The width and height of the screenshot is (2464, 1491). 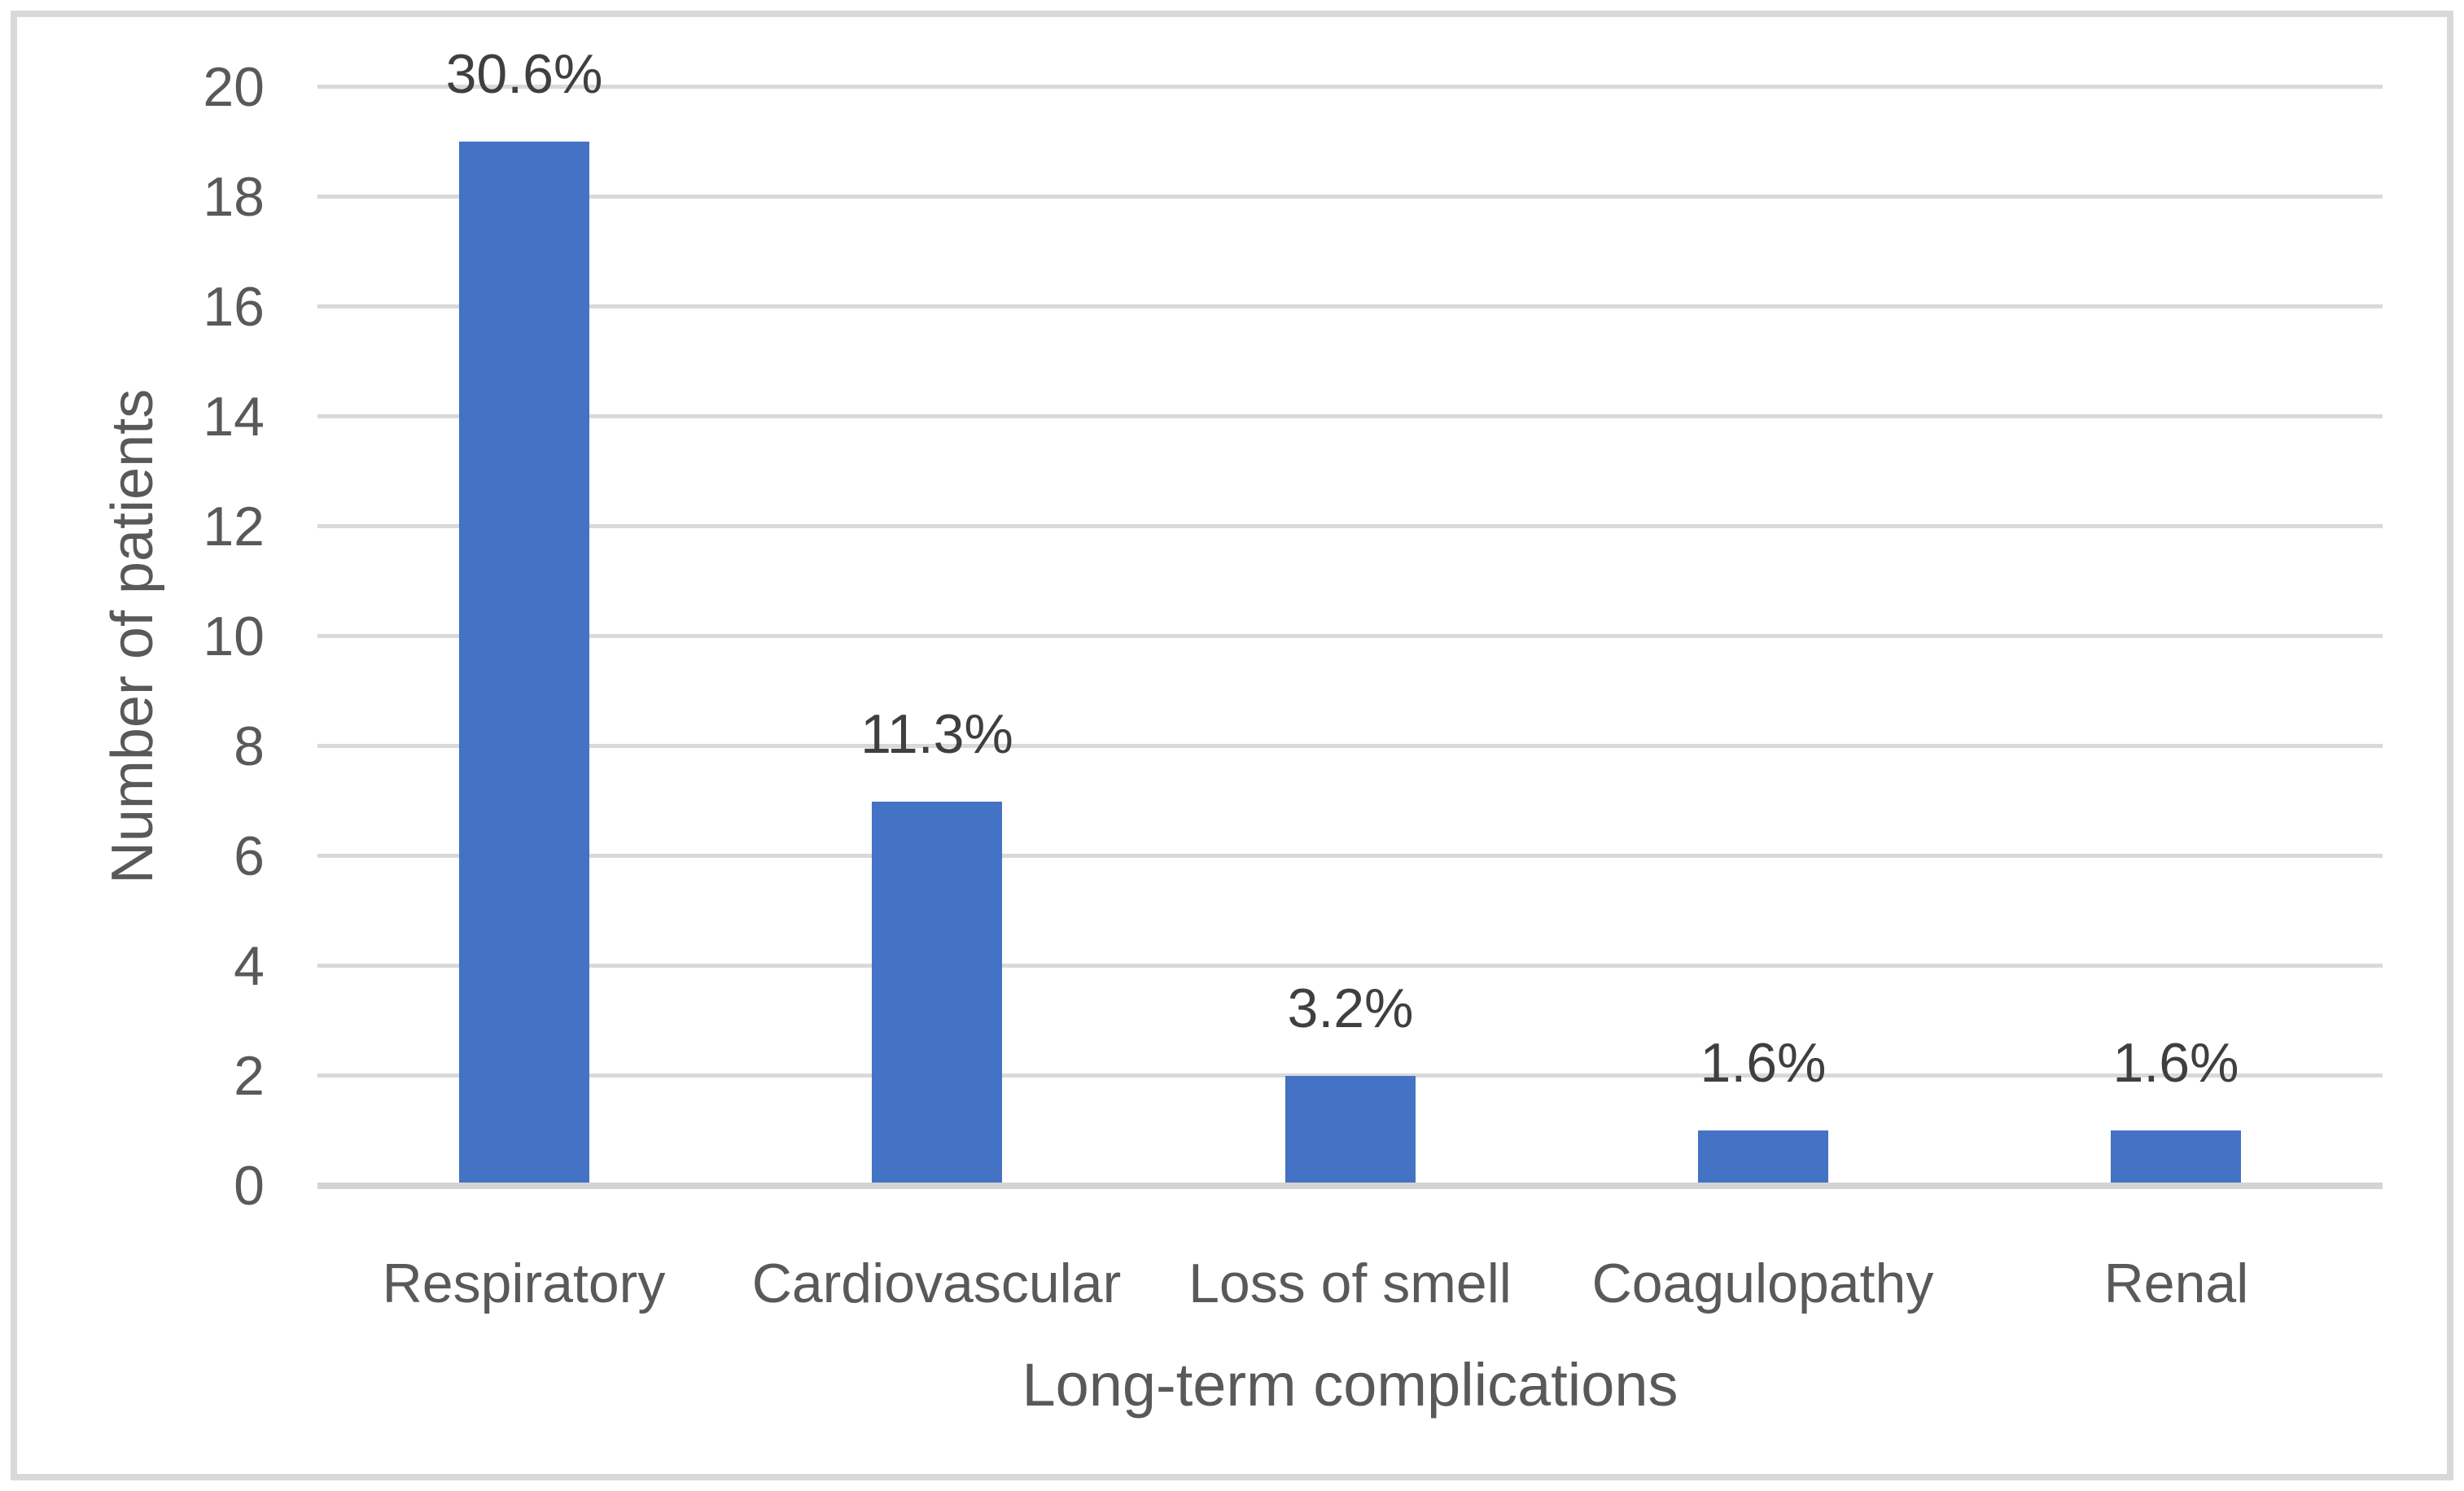 What do you see at coordinates (234, 307) in the screenshot?
I see `y-tick-label-16: 16` at bounding box center [234, 307].